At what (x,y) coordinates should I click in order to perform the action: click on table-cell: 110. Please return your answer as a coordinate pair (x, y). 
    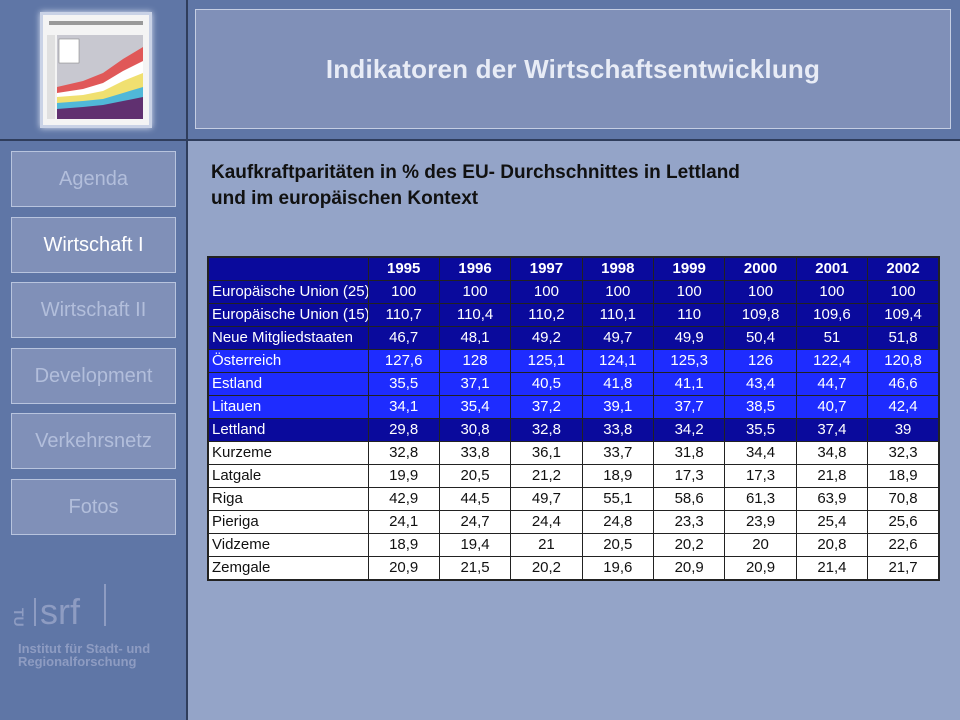
    Looking at the image, I should click on (689, 315).